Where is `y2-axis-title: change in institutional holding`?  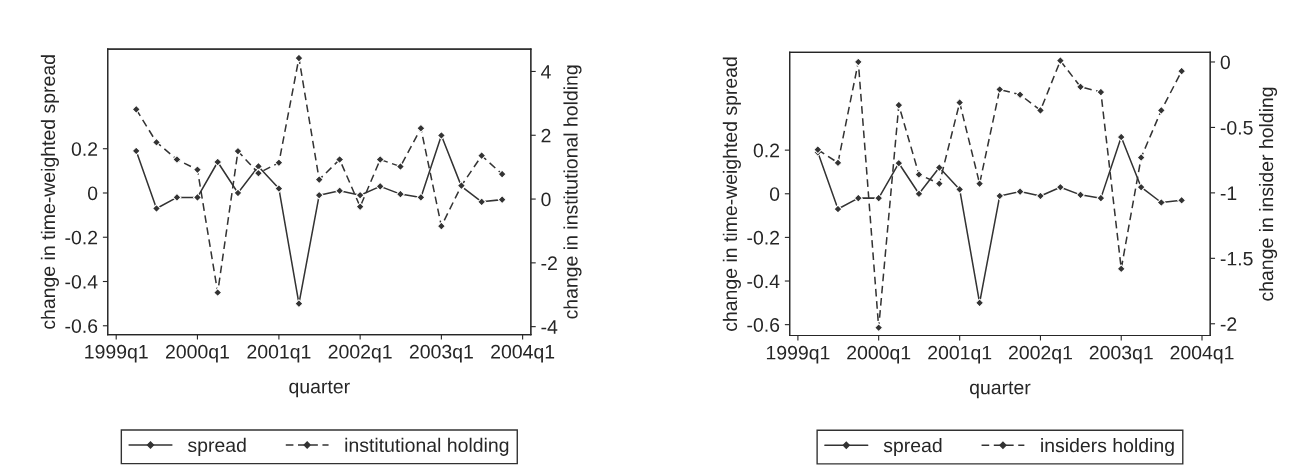 y2-axis-title: change in institutional holding is located at coordinates (572, 192).